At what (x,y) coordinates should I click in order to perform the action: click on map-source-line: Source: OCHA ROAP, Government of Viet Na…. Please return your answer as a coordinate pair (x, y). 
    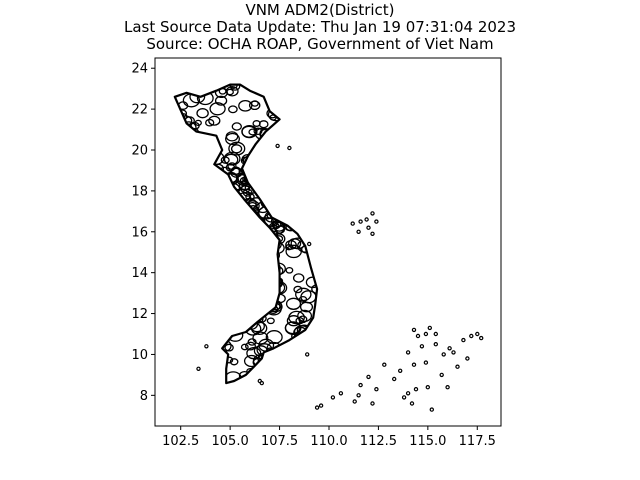
    Looking at the image, I should click on (320, 44).